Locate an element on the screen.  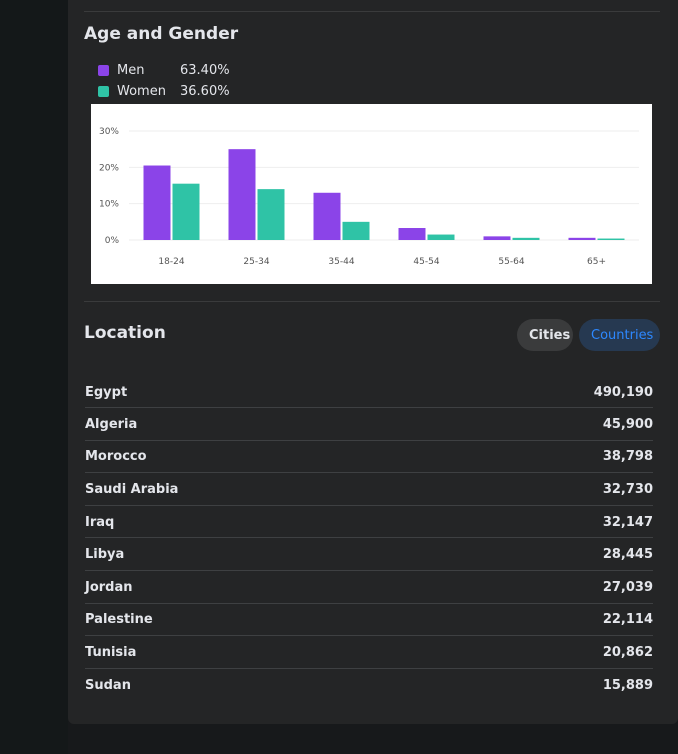
legend-label: Men is located at coordinates (131, 70).